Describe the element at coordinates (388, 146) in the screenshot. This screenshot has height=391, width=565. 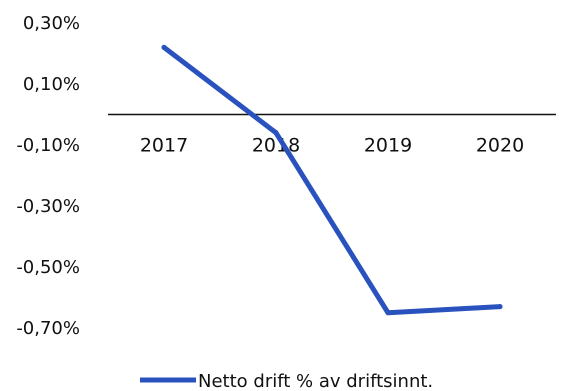
I see `x-tick-label: 2019` at that location.